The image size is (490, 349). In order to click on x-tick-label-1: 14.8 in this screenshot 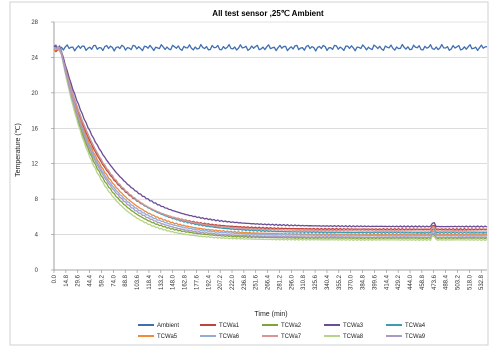, I will do `click(67, 280)`.